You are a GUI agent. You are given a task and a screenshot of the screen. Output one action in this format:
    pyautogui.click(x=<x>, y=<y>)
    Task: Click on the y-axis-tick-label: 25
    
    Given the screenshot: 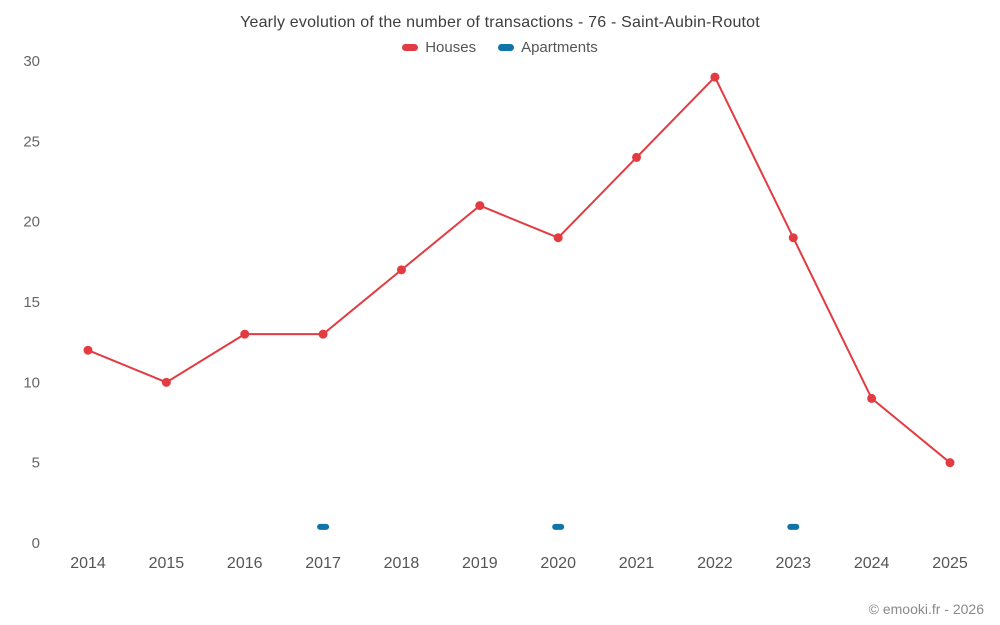 What is the action you would take?
    pyautogui.click(x=31, y=141)
    